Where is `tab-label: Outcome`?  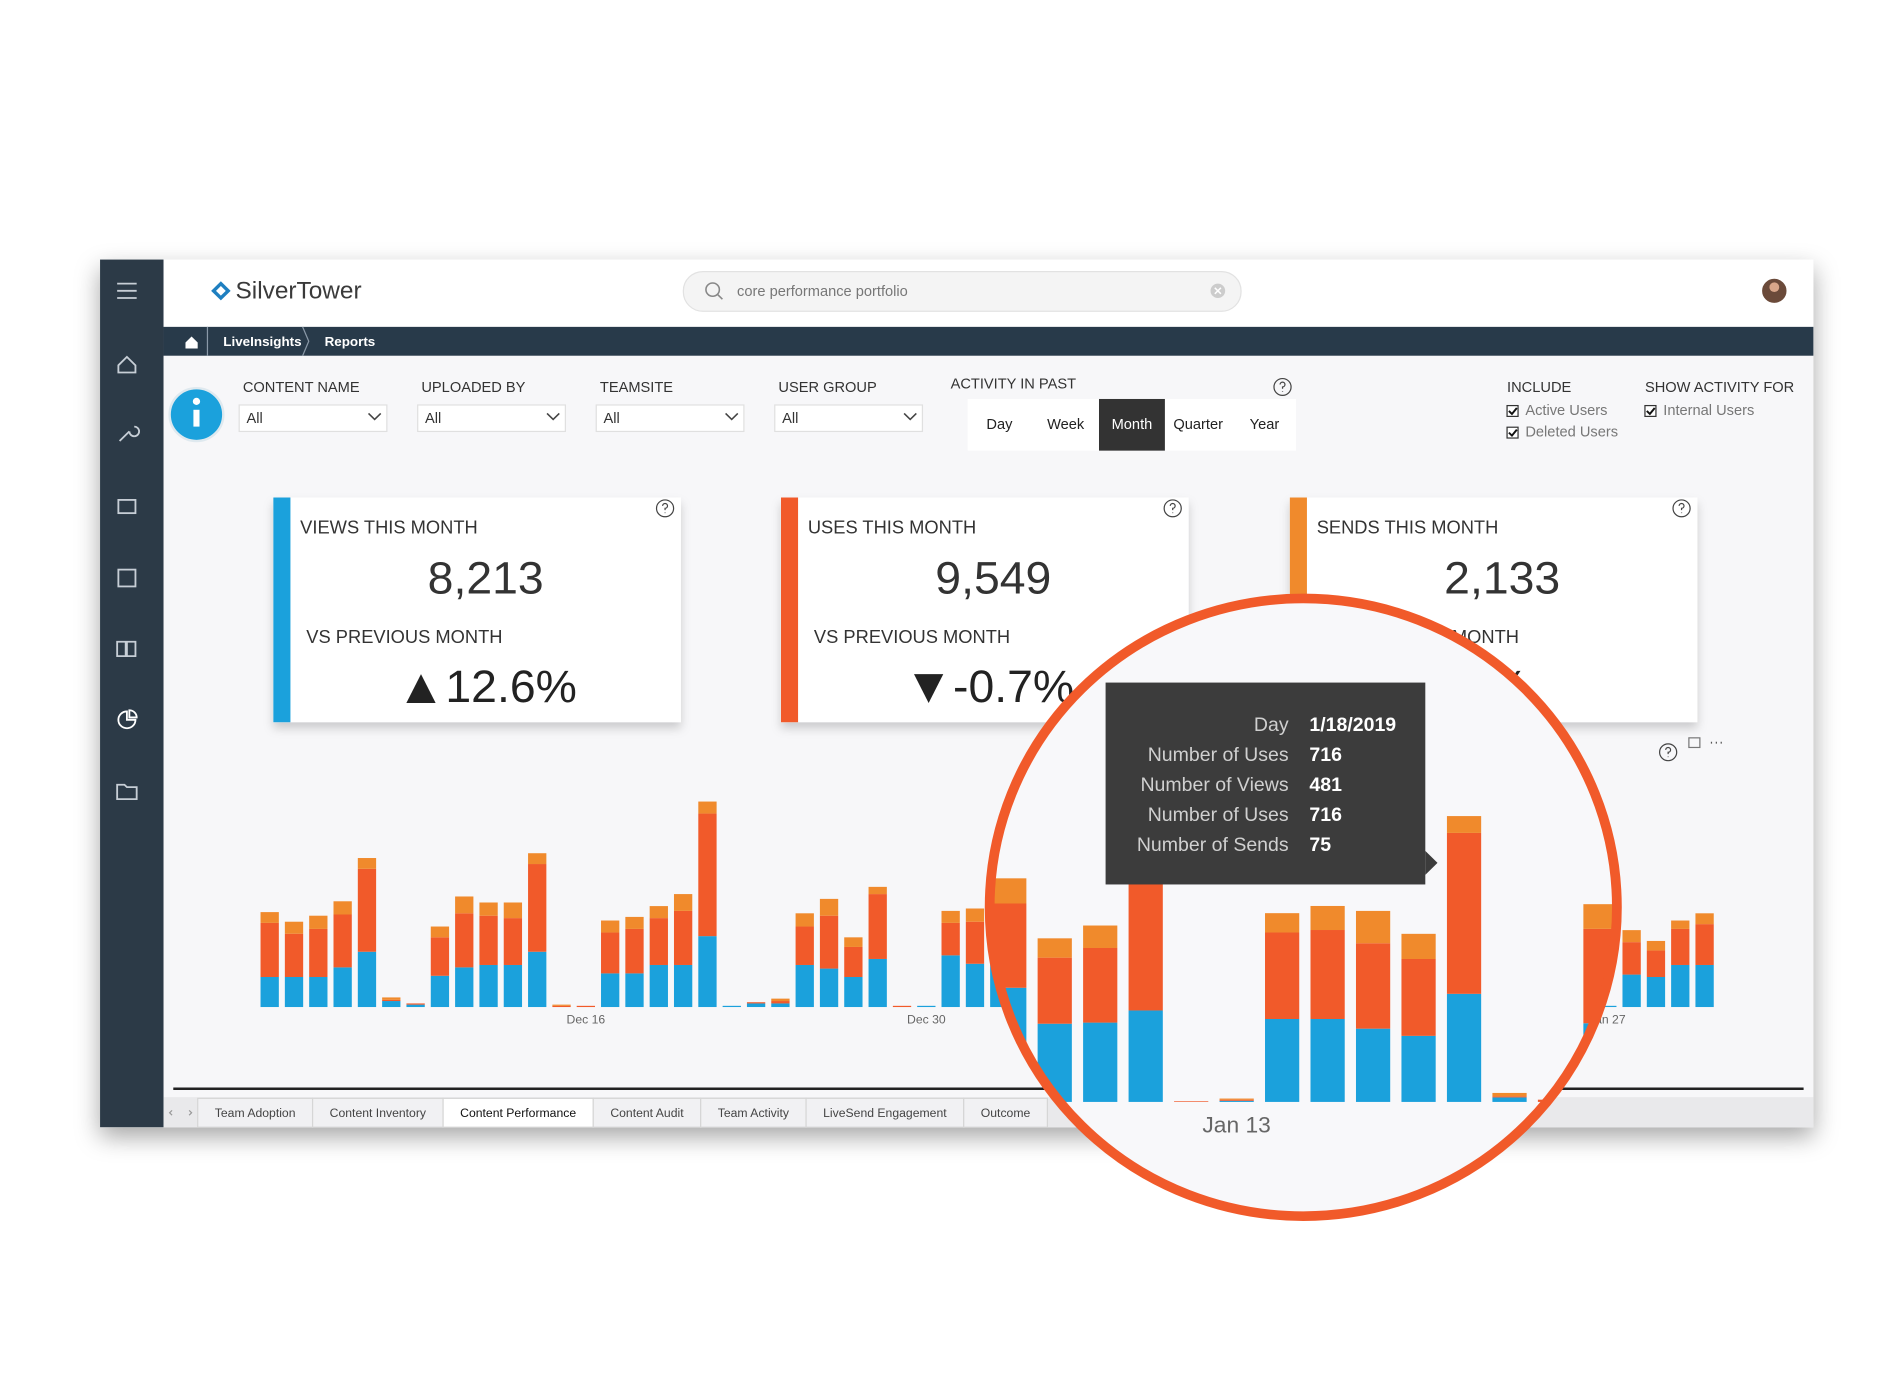 tab-label: Outcome is located at coordinates (1006, 1113).